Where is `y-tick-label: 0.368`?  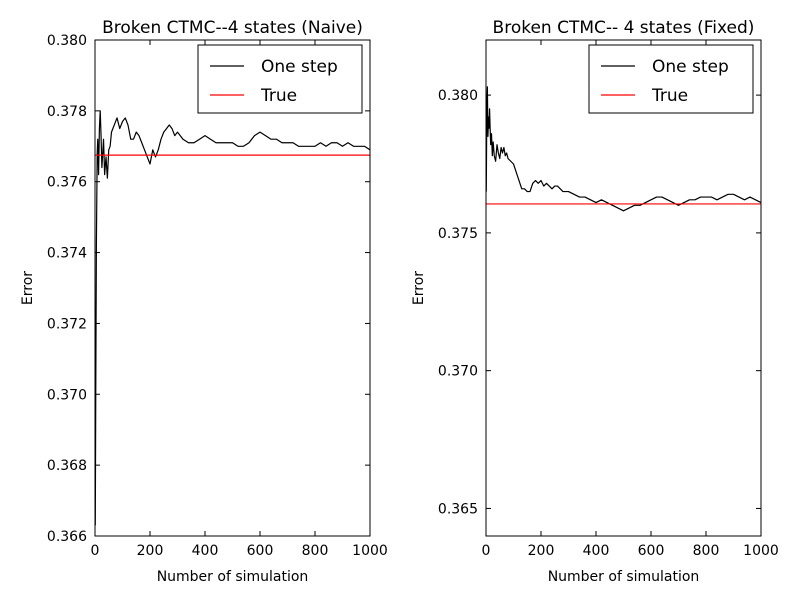
y-tick-label: 0.368 is located at coordinates (67, 466).